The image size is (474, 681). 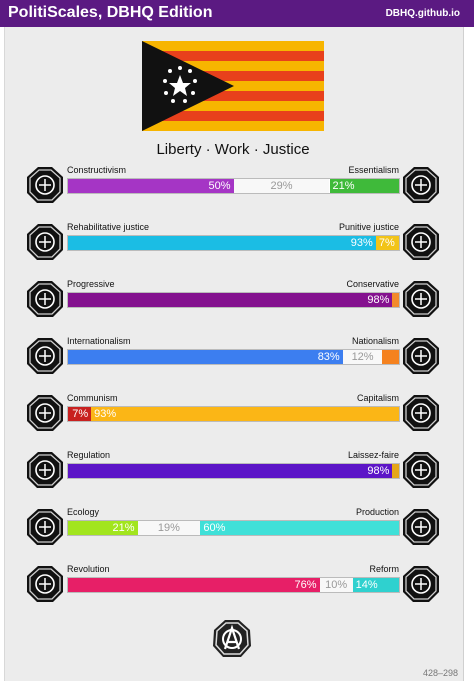 I want to click on anarchy-badge-icon, so click(x=232, y=638).